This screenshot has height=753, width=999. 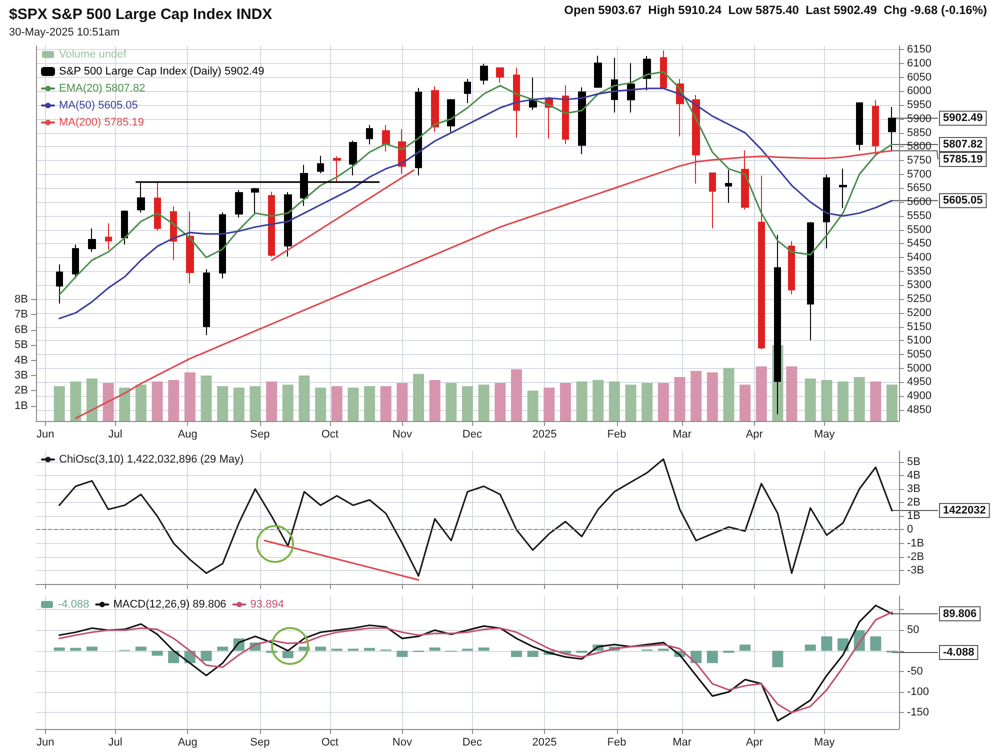 What do you see at coordinates (915, 570) in the screenshot?
I see `y-tick-label: -3B` at bounding box center [915, 570].